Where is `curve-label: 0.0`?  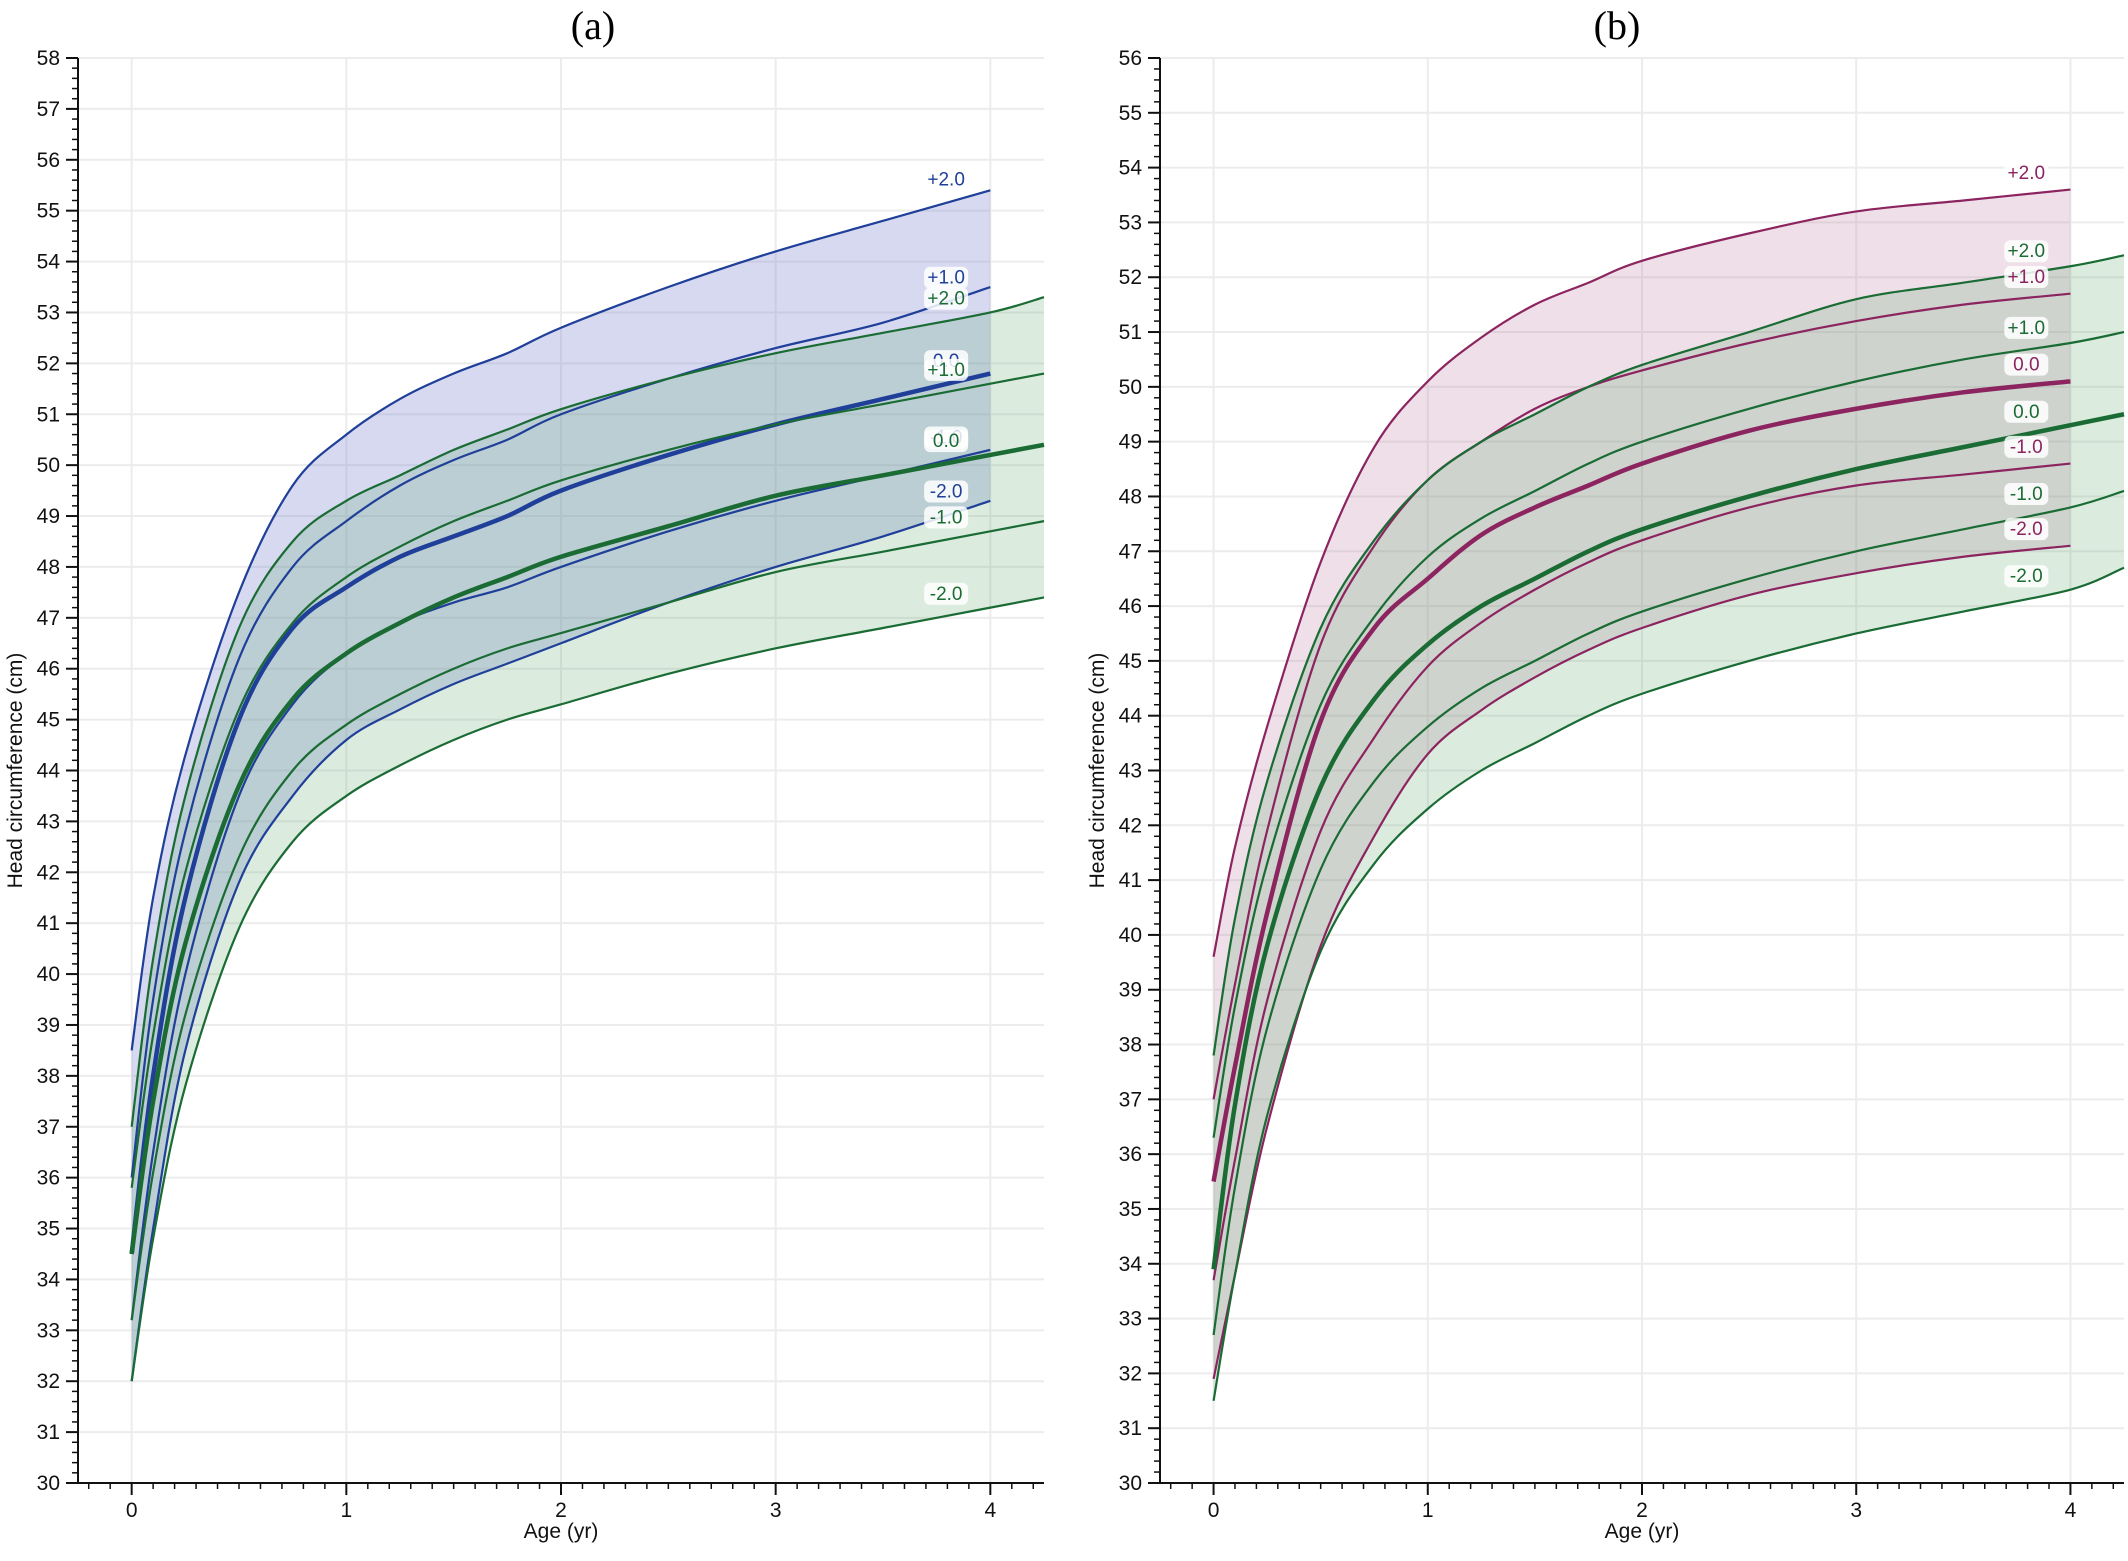
curve-label: 0.0 is located at coordinates (2026, 364).